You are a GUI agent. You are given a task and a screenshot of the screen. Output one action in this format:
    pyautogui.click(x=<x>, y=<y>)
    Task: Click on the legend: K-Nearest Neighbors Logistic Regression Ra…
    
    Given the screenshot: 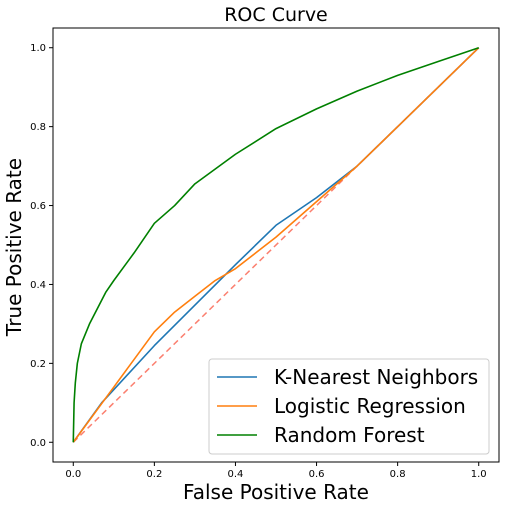 What is the action you would take?
    pyautogui.click(x=349, y=406)
    